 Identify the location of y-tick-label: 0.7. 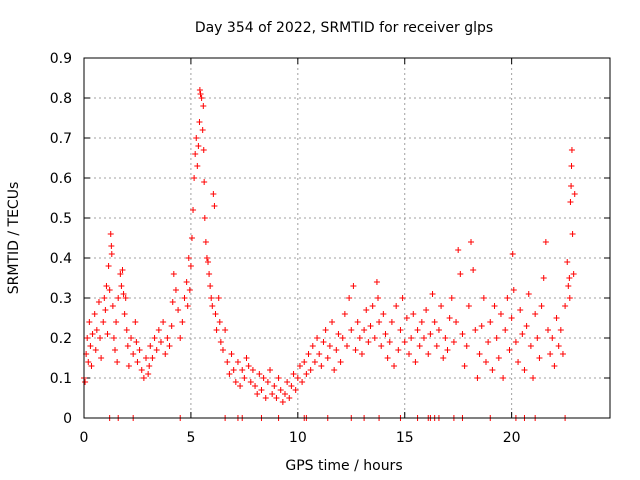
(61, 139).